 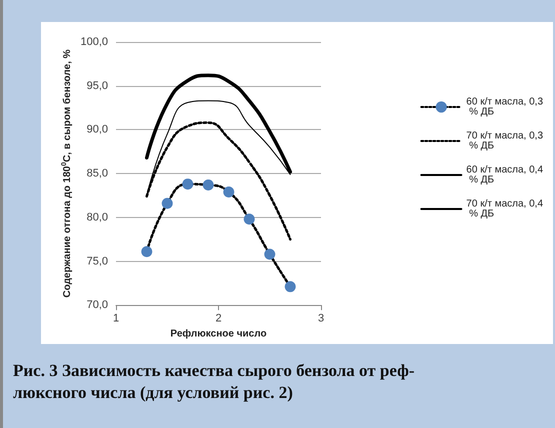 I want to click on y-tick-label: 90,0, so click(x=97, y=130).